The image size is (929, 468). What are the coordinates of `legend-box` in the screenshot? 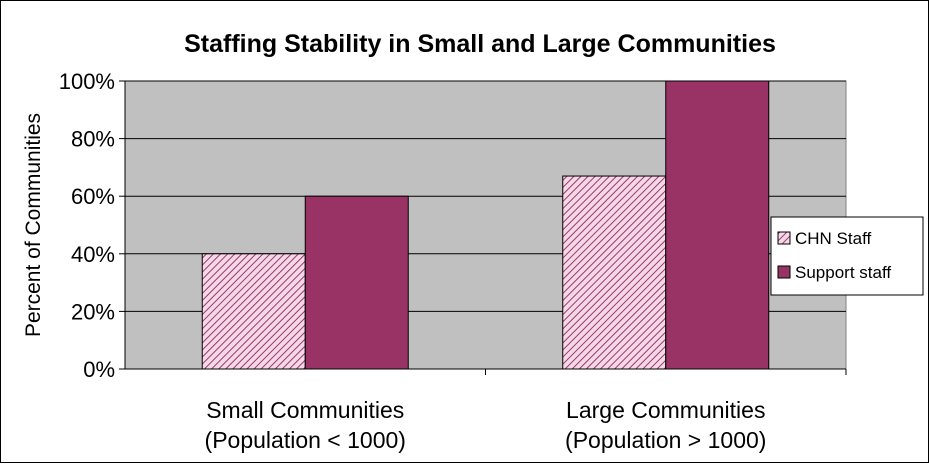 It's located at (847, 256).